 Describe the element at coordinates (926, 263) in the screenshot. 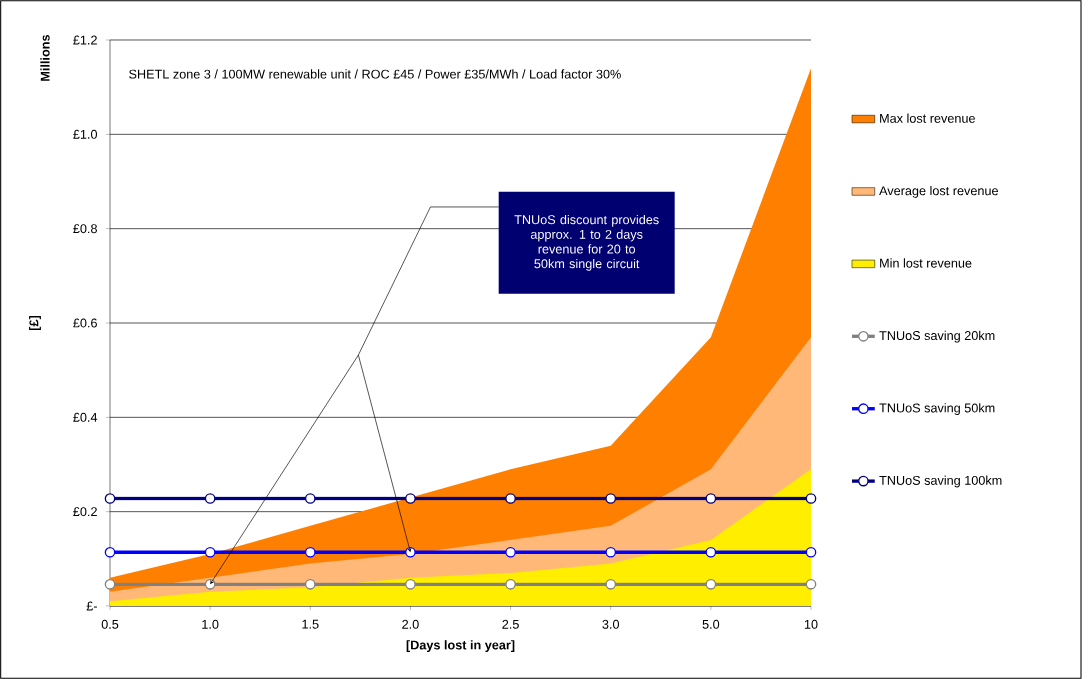

I see `legend-label: Min lost revenue` at that location.